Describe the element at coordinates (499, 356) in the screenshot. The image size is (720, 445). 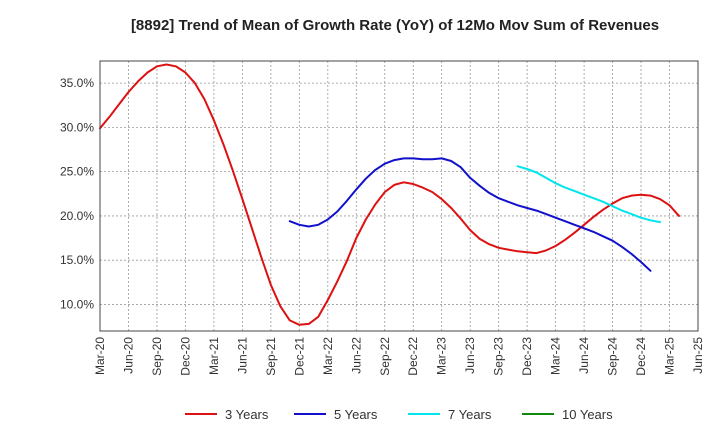
I see `x-tick-label: Sep-23` at that location.